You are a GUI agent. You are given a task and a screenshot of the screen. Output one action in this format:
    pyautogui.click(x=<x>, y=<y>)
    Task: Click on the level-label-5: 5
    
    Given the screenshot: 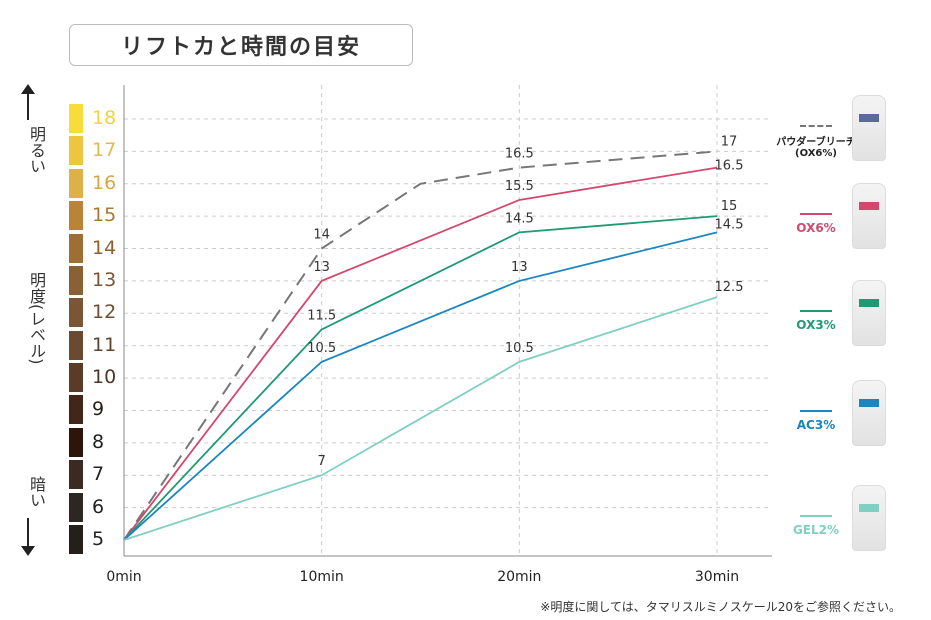 What is the action you would take?
    pyautogui.click(x=98, y=539)
    